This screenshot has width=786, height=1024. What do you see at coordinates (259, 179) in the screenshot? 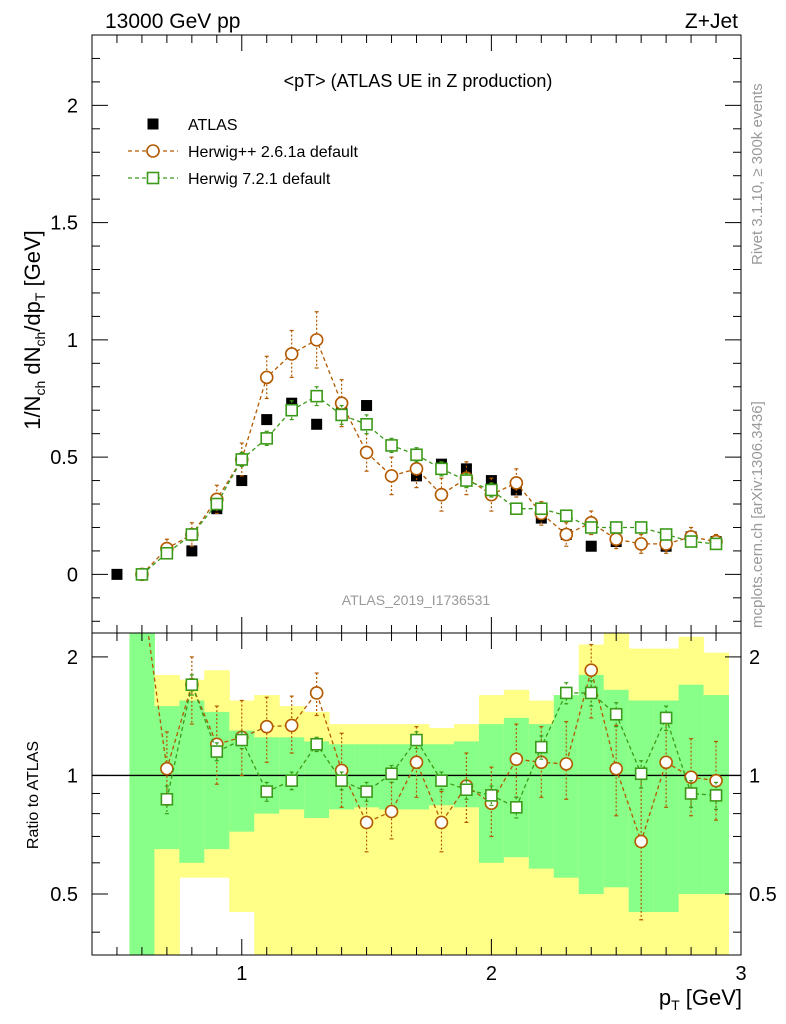
I see `legend-label: Herwig 7.2.1 default` at bounding box center [259, 179].